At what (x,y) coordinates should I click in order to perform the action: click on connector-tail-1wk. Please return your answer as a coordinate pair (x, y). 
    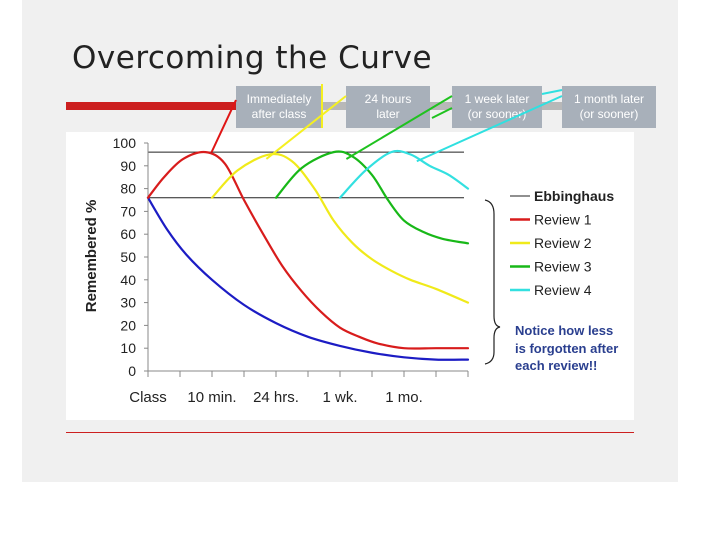
    Looking at the image, I should click on (442, 113).